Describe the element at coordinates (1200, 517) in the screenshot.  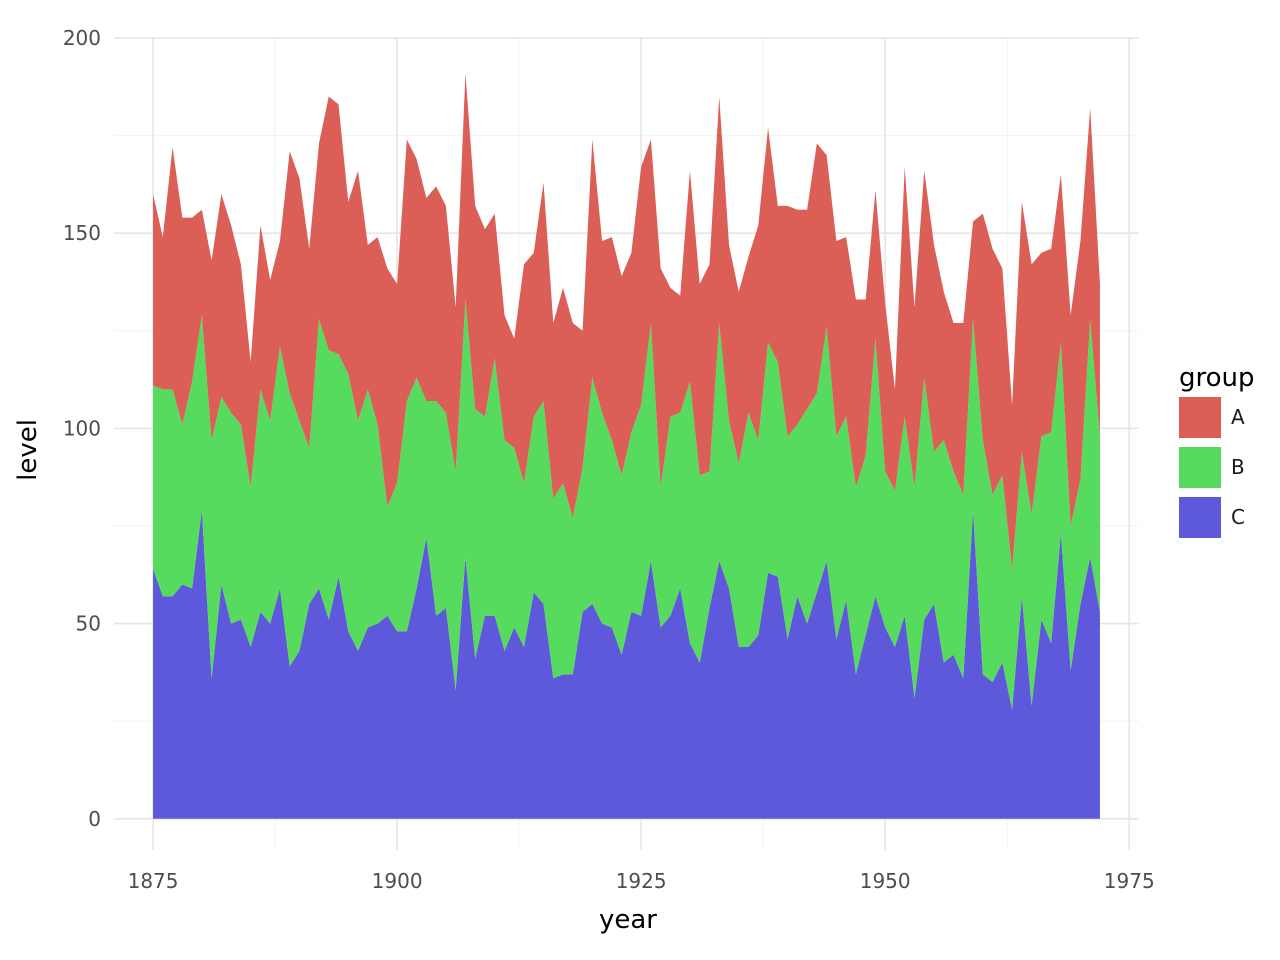
I see `legend-swatch-c` at that location.